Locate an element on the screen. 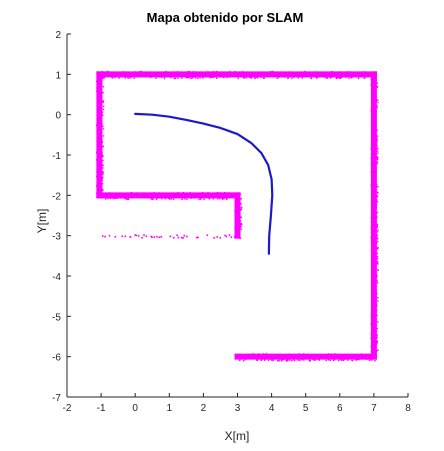  y-axis-label: Y[m] is located at coordinates (42, 221).